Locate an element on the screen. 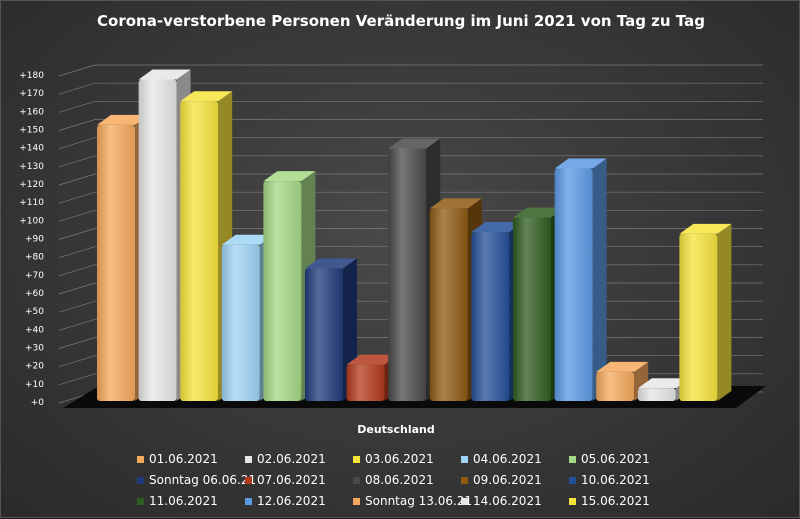 The image size is (800, 519). legend-label: 03.06.2021 is located at coordinates (399, 459).